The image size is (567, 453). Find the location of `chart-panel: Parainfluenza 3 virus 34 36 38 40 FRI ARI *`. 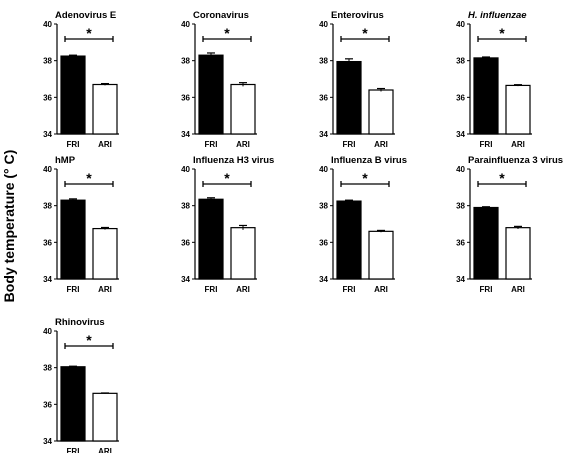

chart-panel: Parainfluenza 3 virus 34 36 38 40 FRI ARI * is located at coordinates (509, 224).